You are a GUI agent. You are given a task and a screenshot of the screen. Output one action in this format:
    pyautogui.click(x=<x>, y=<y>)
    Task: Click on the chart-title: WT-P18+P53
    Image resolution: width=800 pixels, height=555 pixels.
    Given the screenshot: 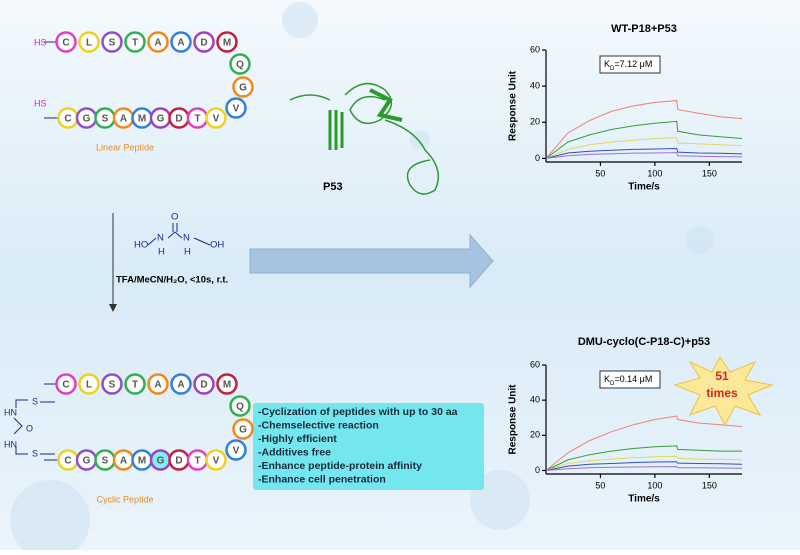 What is the action you would take?
    pyautogui.click(x=644, y=29)
    